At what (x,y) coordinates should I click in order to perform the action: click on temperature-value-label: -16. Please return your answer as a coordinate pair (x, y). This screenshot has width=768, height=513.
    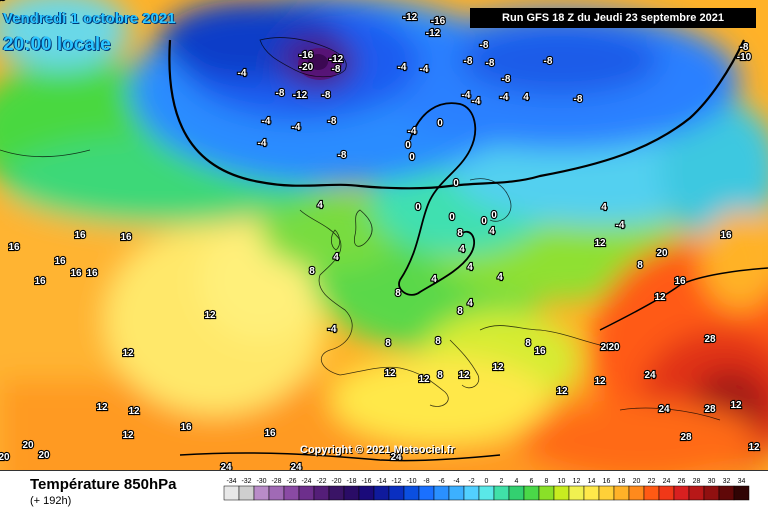
    Looking at the image, I should click on (306, 55).